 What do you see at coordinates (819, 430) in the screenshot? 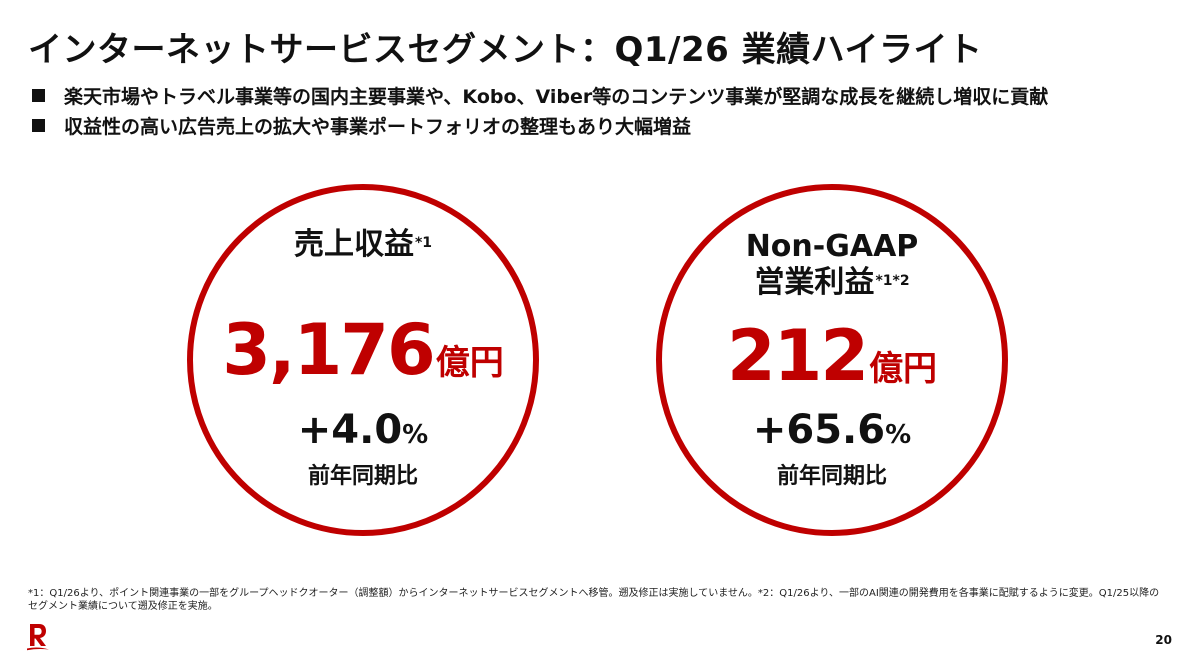
I see `profit-change-number: +65.6` at bounding box center [819, 430].